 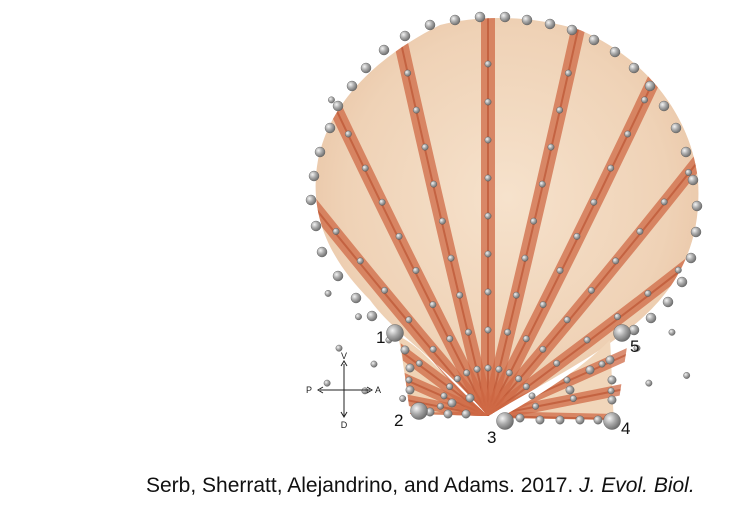 What do you see at coordinates (344, 425) in the screenshot?
I see `orientation-bottom-label: D` at bounding box center [344, 425].